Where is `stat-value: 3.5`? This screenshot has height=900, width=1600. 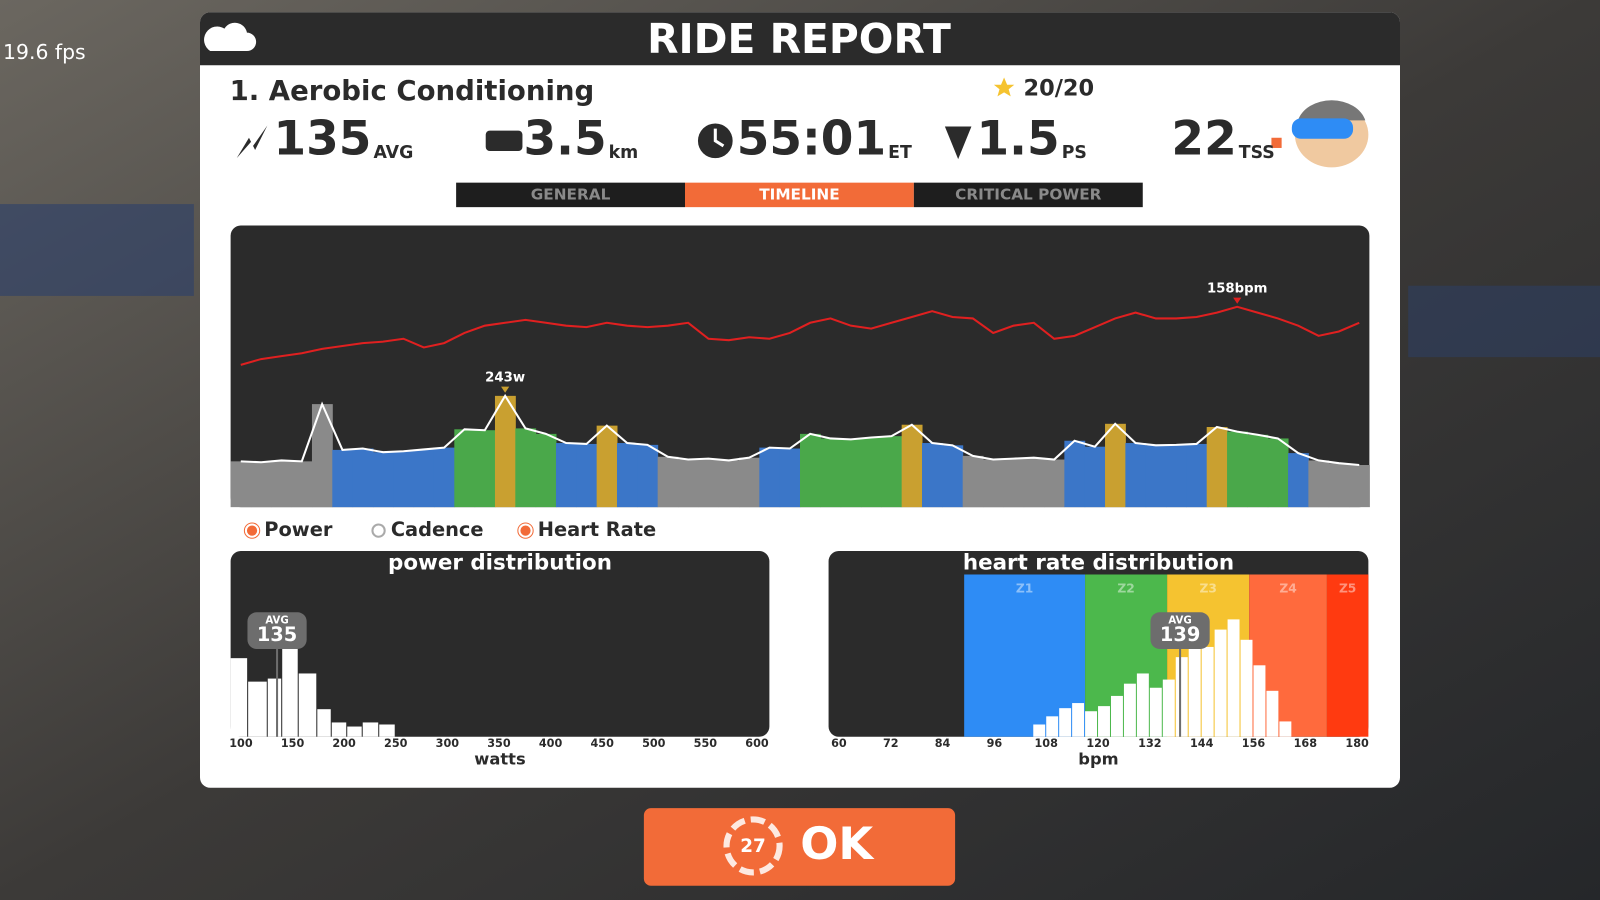
stat-value: 3.5 is located at coordinates (564, 138).